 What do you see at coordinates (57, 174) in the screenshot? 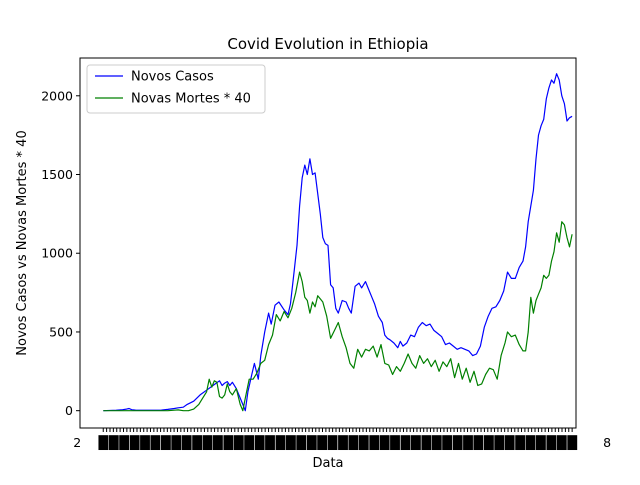
I see `y-tick-label: 1500` at bounding box center [57, 174].